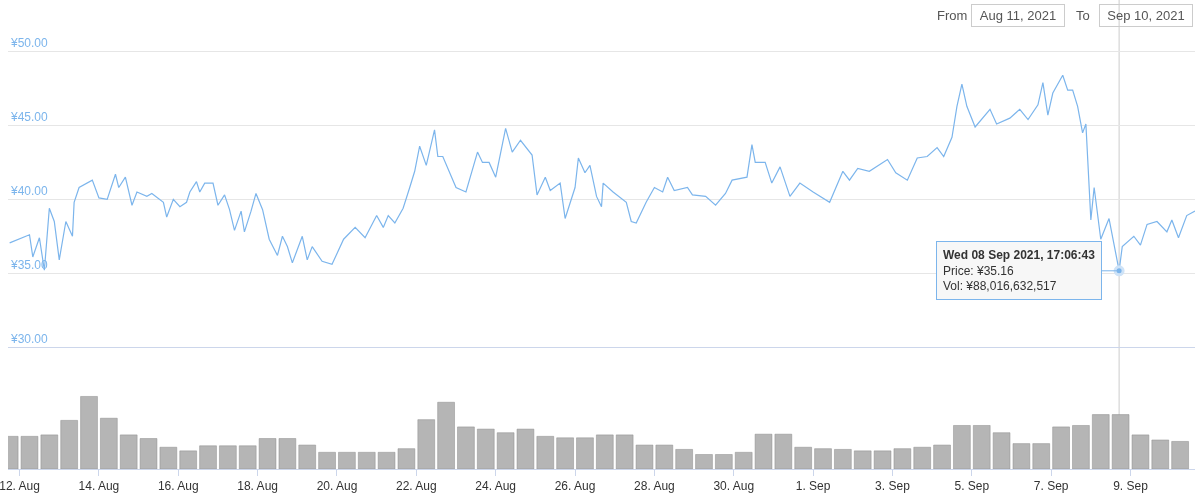  What do you see at coordinates (416, 486) in the screenshot?
I see `x-tick-label: 22. Aug` at bounding box center [416, 486].